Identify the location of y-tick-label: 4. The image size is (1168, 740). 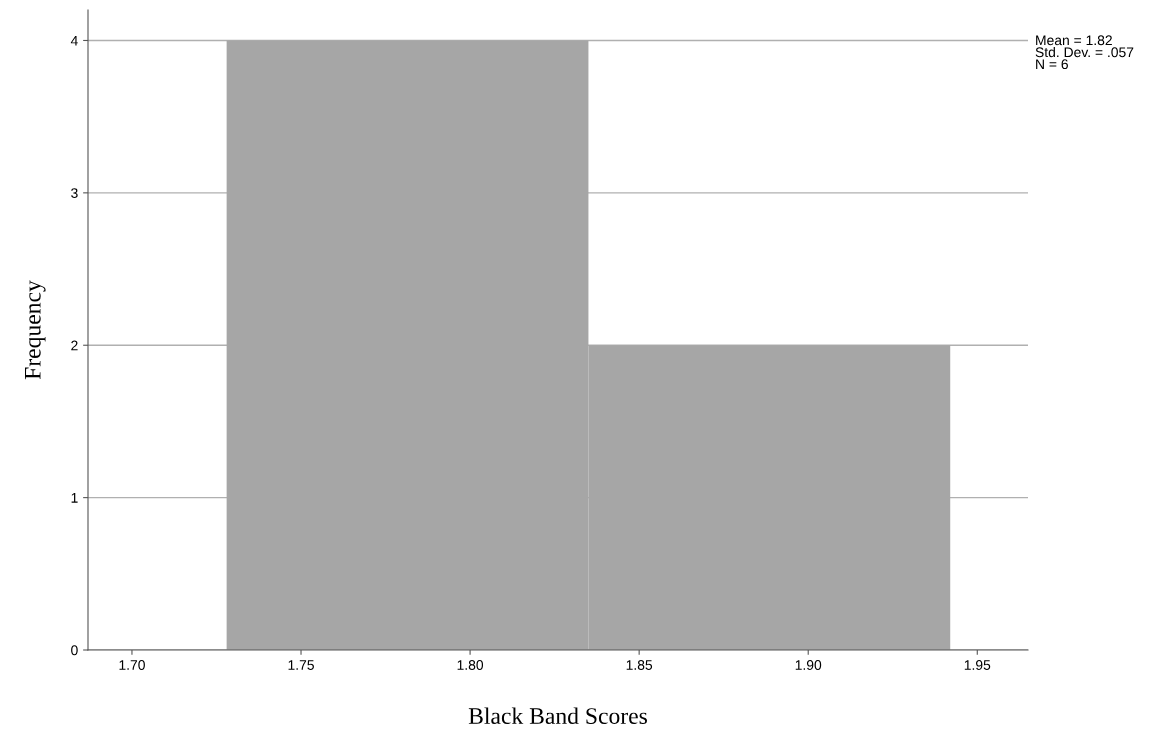
(74, 40).